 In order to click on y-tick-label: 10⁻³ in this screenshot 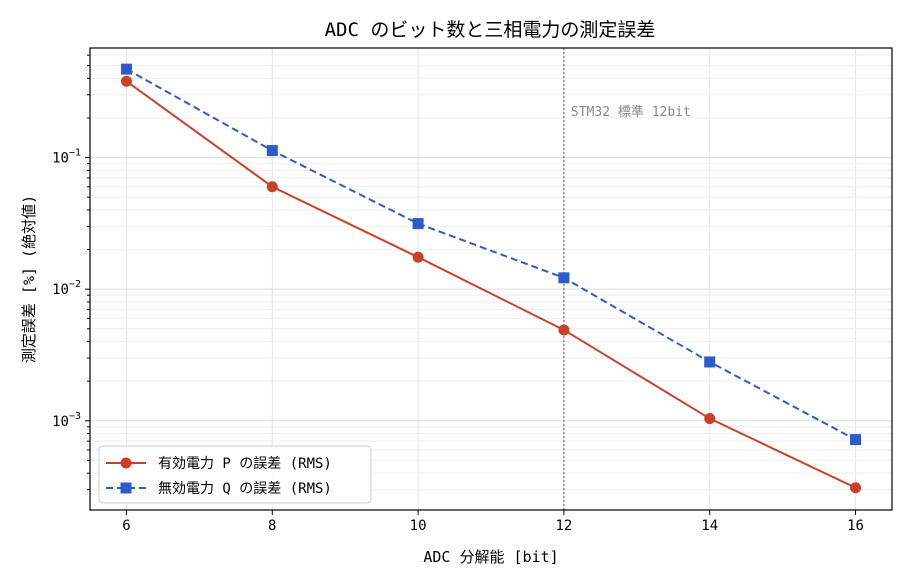, I will do `click(66, 420)`.